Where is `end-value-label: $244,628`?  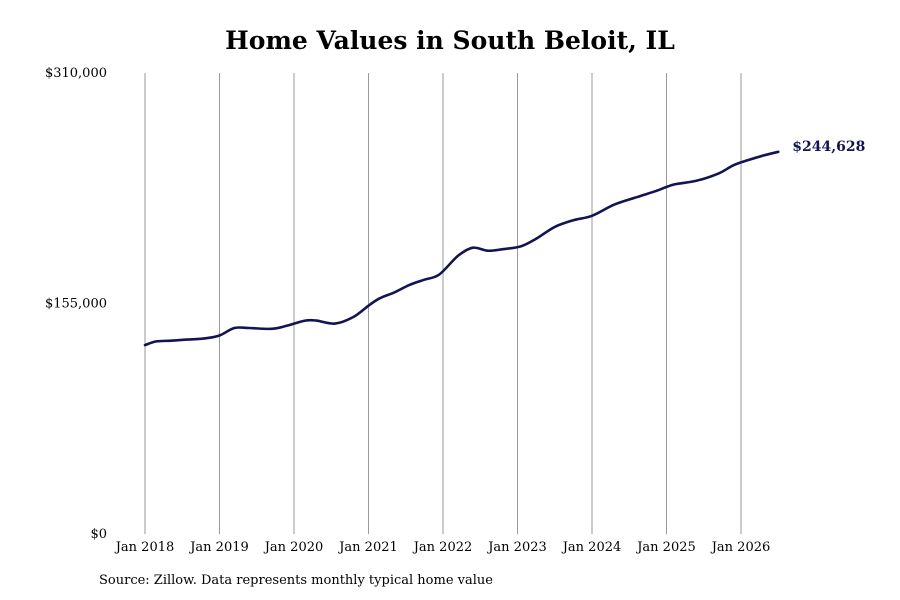
end-value-label: $244,628 is located at coordinates (828, 147).